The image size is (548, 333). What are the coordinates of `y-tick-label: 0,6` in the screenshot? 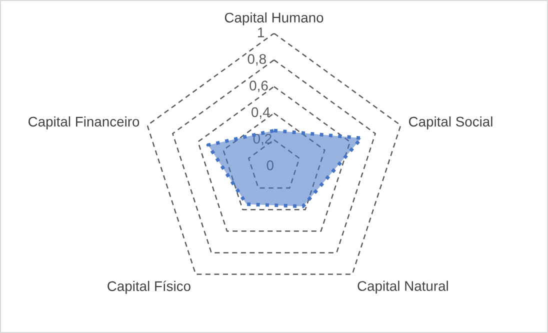 It's located at (259, 86).